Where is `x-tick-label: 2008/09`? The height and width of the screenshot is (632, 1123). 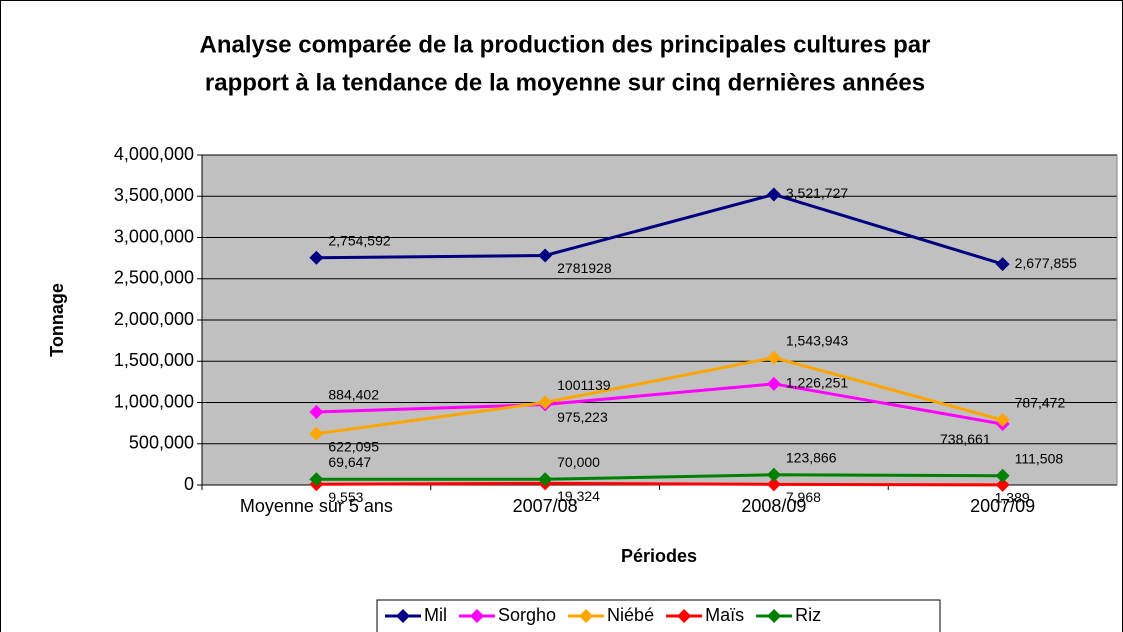
x-tick-label: 2008/09 is located at coordinates (773, 506).